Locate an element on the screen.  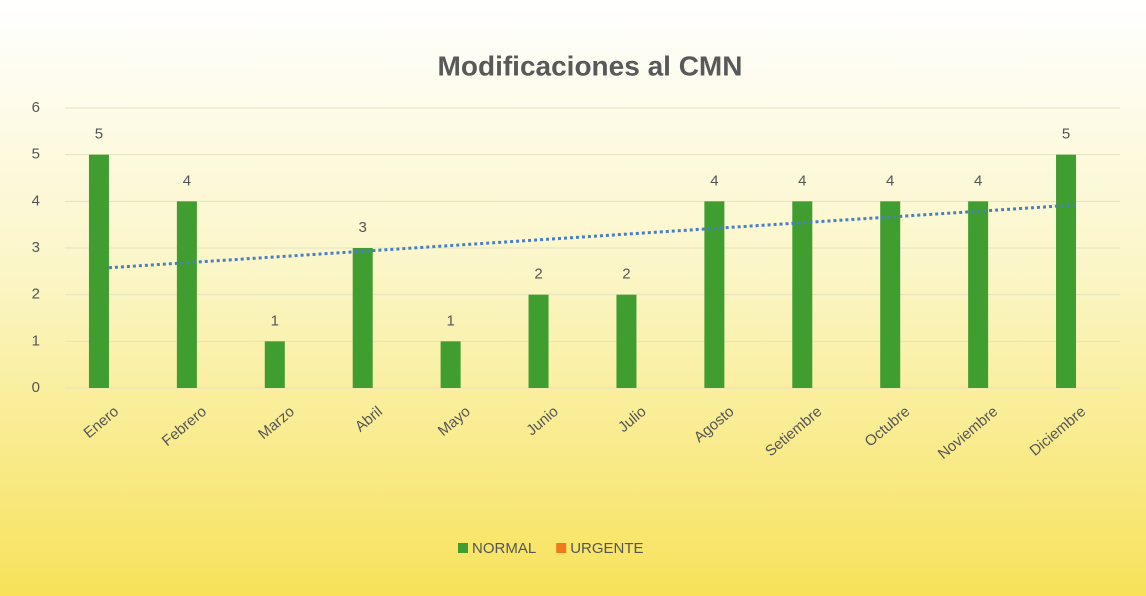
legend-label: URGENTE is located at coordinates (606, 548).